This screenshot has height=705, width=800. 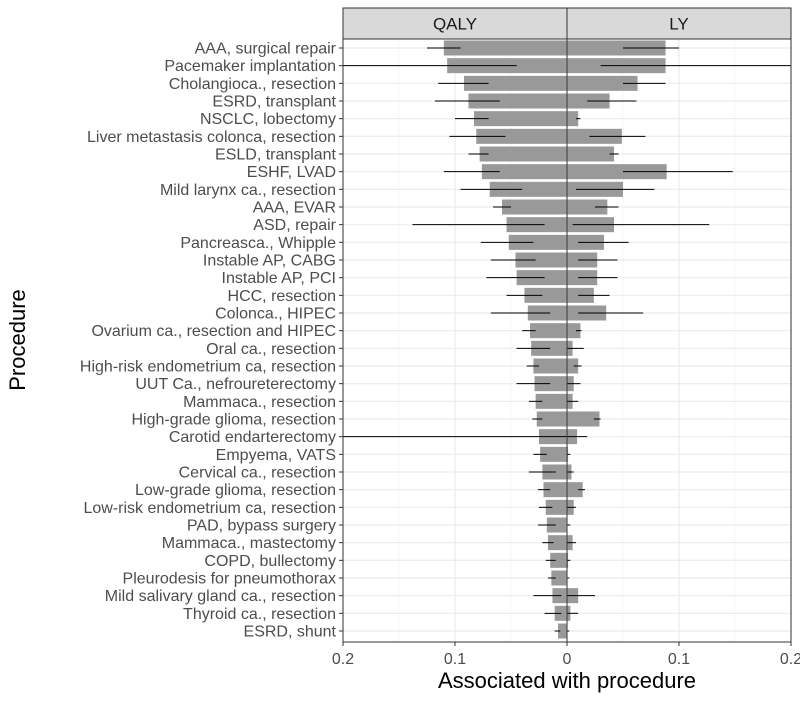 What do you see at coordinates (294, 225) in the screenshot?
I see `y-category-label: ASD, repair` at bounding box center [294, 225].